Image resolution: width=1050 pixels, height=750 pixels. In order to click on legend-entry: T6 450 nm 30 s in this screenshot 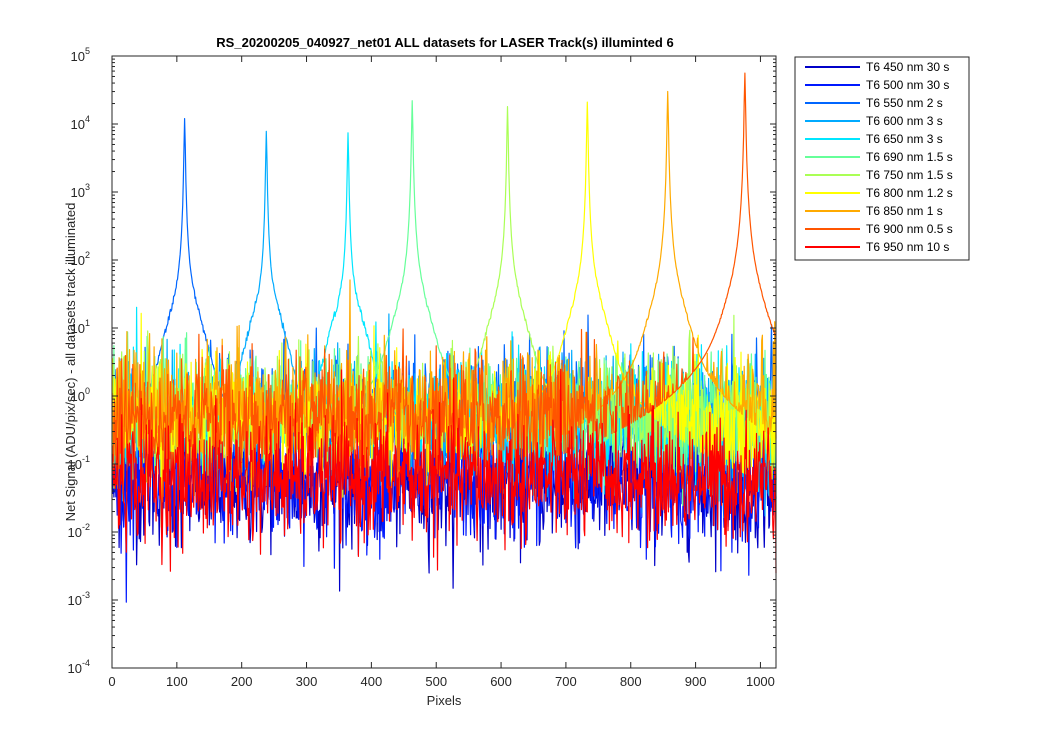, I will do `click(907, 67)`.